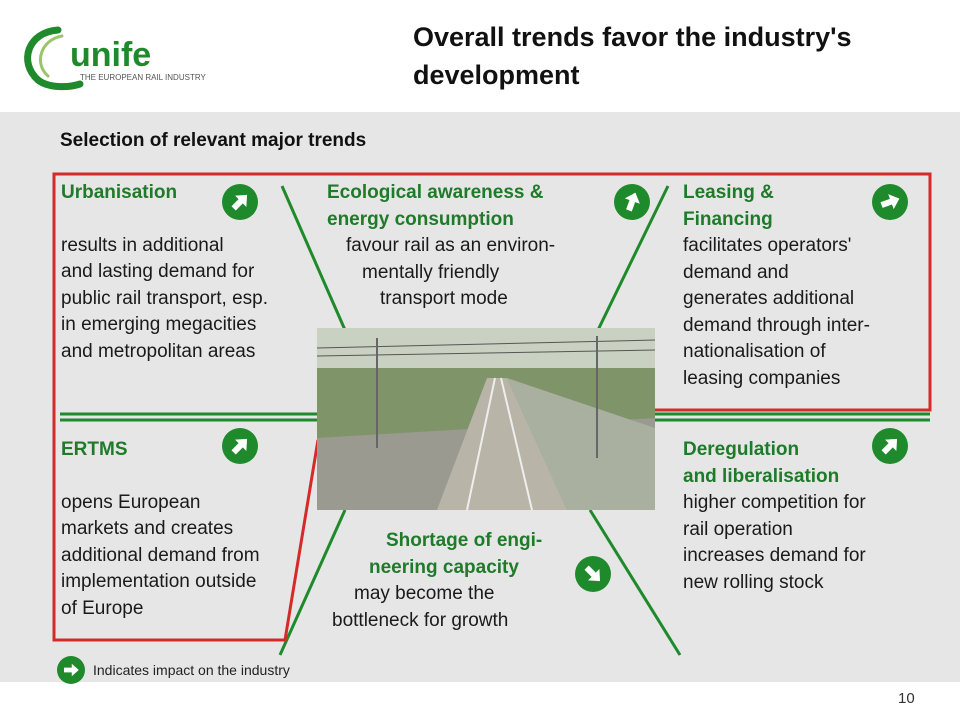 This screenshot has height=720, width=960. What do you see at coordinates (312, 582) in the screenshot?
I see `diagonal-line-lower-left` at bounding box center [312, 582].